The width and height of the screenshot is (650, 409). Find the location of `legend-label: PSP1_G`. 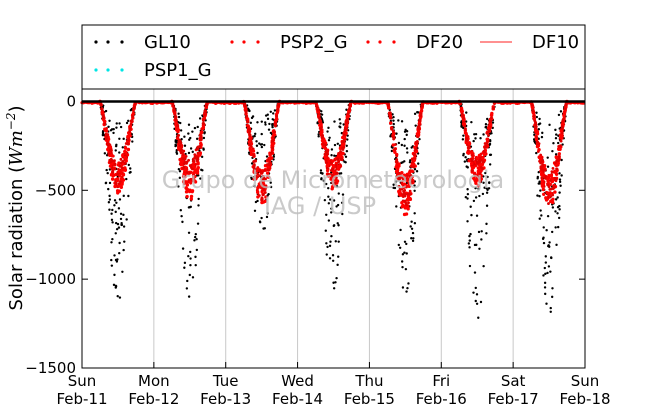

legend-label: PSP1_G is located at coordinates (178, 70).